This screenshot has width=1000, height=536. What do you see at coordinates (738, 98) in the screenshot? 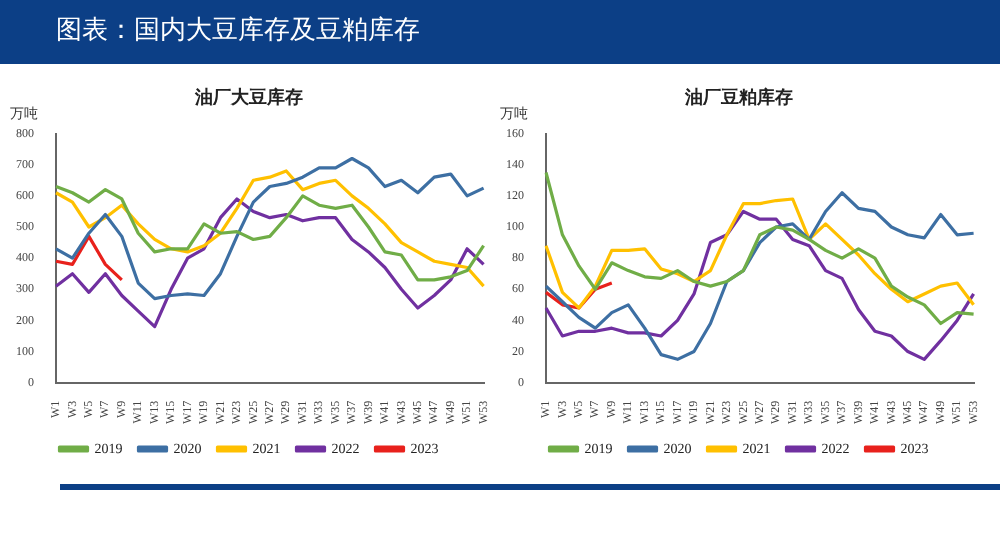
I see `chart-title: 油厂豆粕库存` at bounding box center [738, 98].